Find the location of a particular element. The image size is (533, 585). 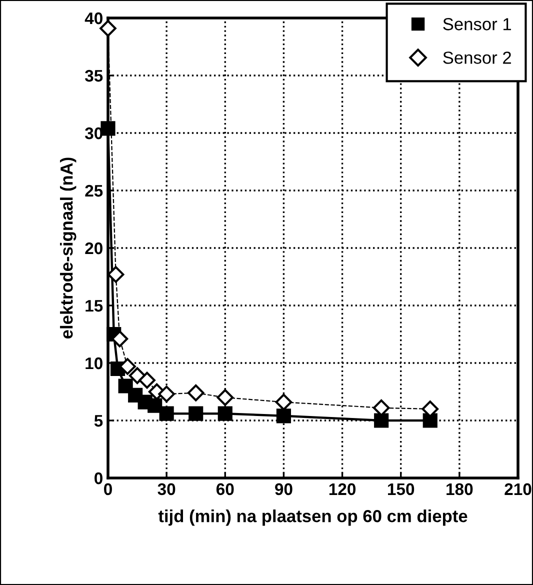

y-tick-label: 40 is located at coordinates (93, 18).